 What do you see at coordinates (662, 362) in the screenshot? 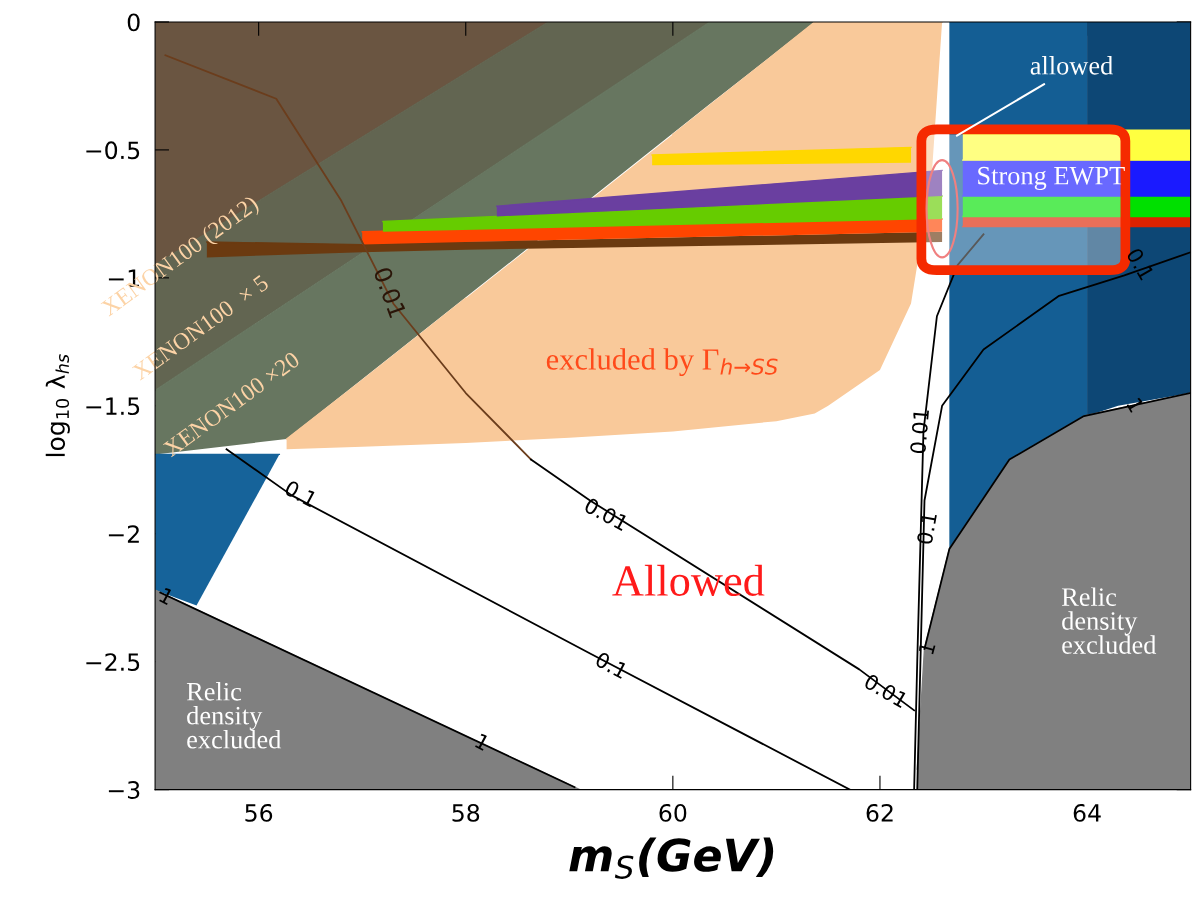
I see `annotation: excluded by Γ$_{h→SS}$` at bounding box center [662, 362].